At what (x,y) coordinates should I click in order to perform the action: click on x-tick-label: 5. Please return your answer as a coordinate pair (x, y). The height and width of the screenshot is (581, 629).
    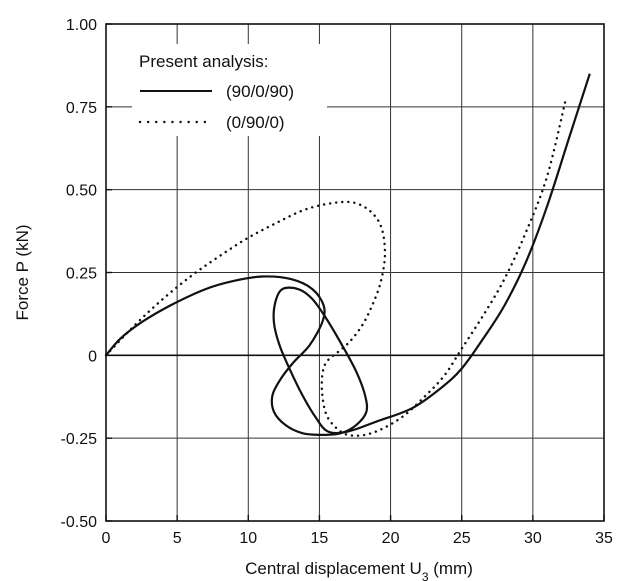
    Looking at the image, I should click on (177, 538).